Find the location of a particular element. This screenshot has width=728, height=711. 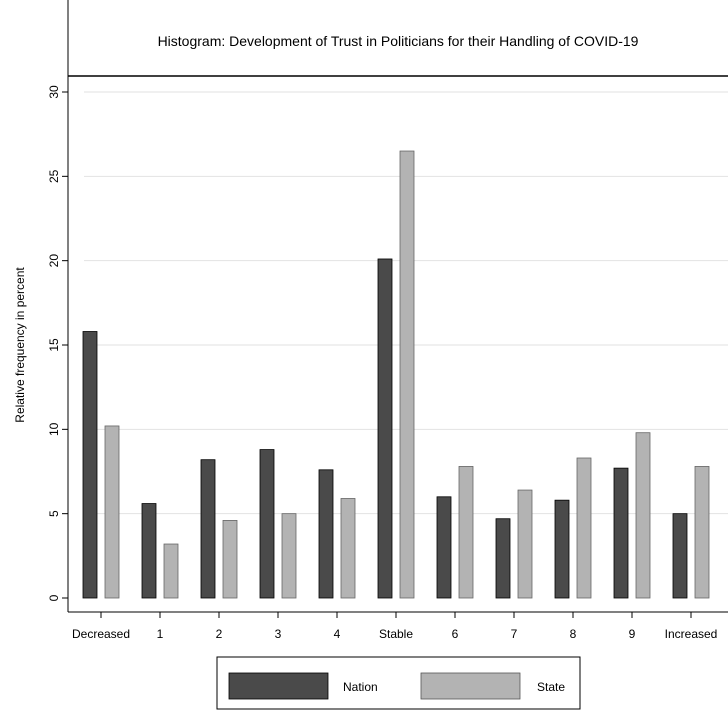

x-tick-label: Decreased is located at coordinates (101, 634).